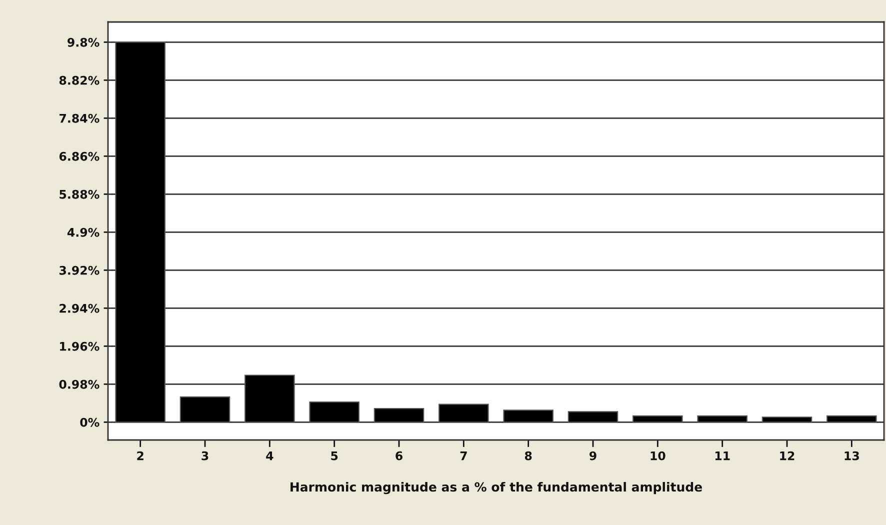 The image size is (886, 525). Describe the element at coordinates (80, 194) in the screenshot. I see `y-tick-label: 5.88%` at that location.